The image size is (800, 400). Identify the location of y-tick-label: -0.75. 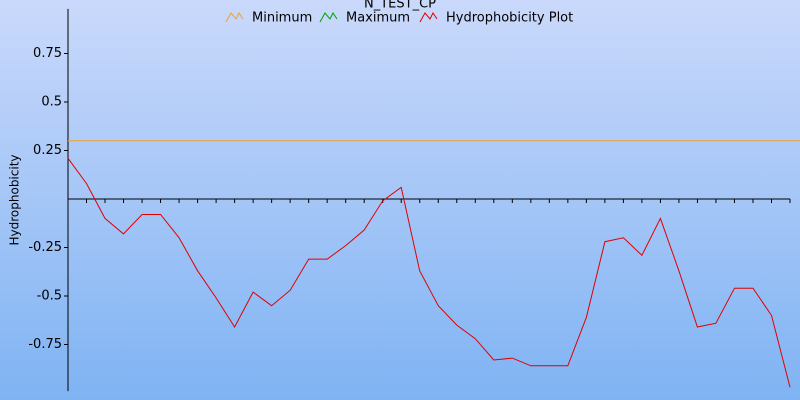
(45, 344).